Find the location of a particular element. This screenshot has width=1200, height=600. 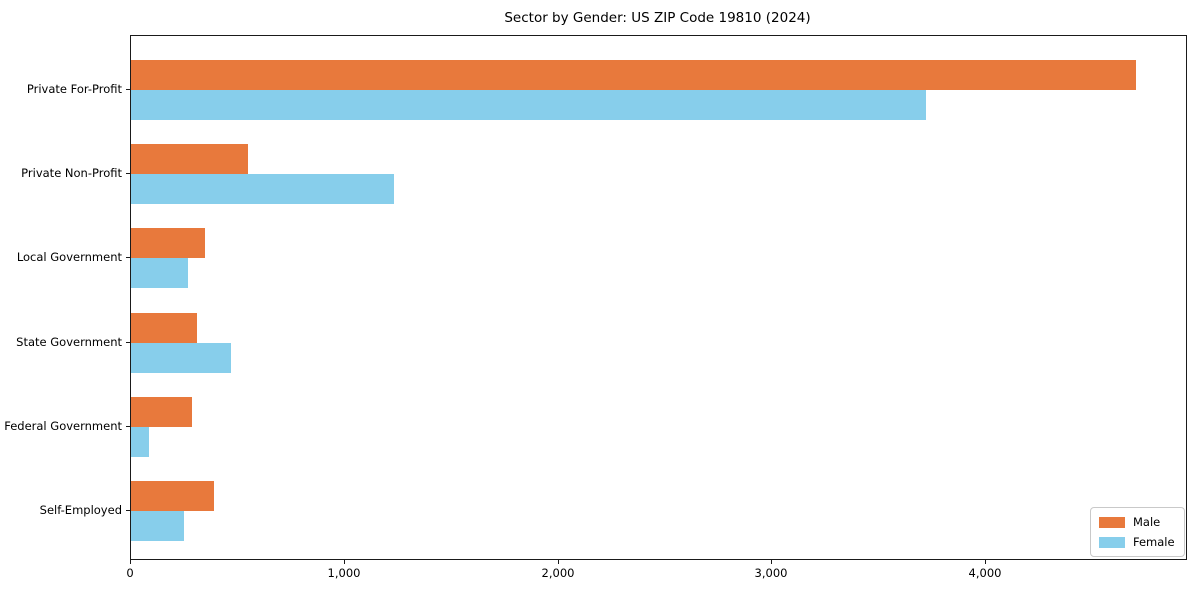

legend-row-male: Male is located at coordinates (1137, 522).